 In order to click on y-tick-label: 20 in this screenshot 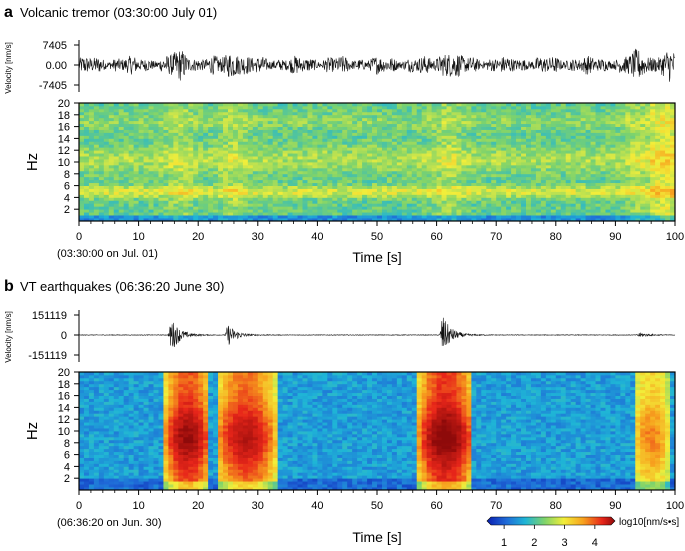, I will do `click(64, 104)`.